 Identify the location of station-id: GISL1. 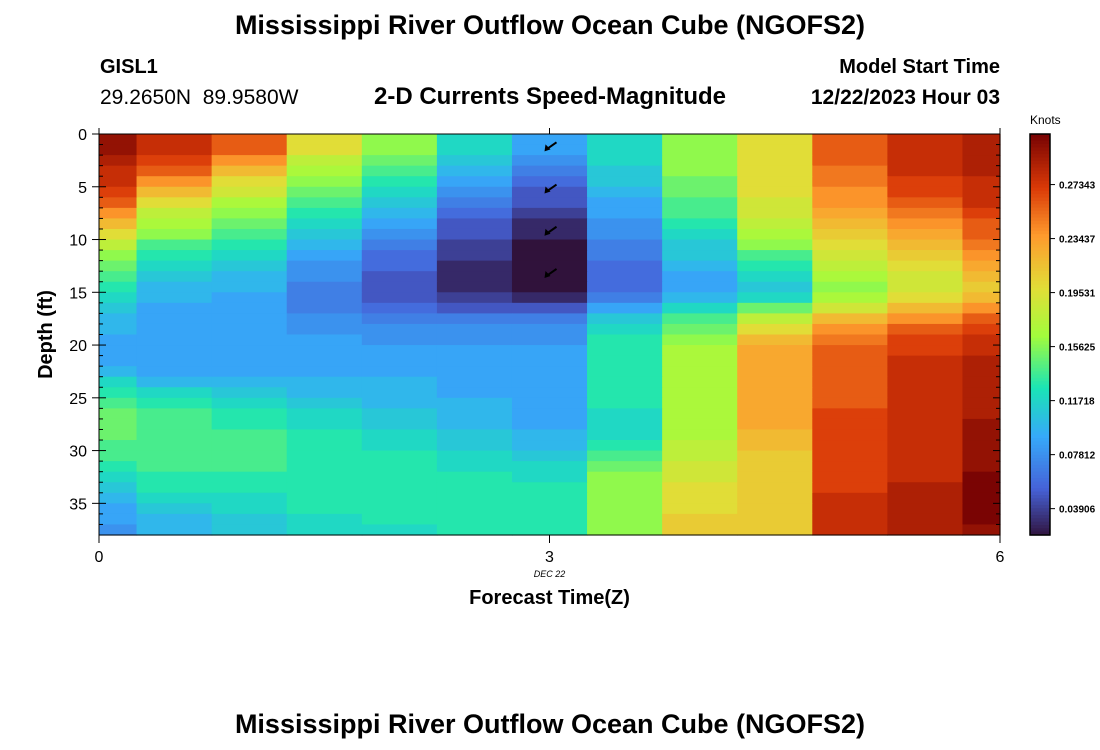
(129, 67).